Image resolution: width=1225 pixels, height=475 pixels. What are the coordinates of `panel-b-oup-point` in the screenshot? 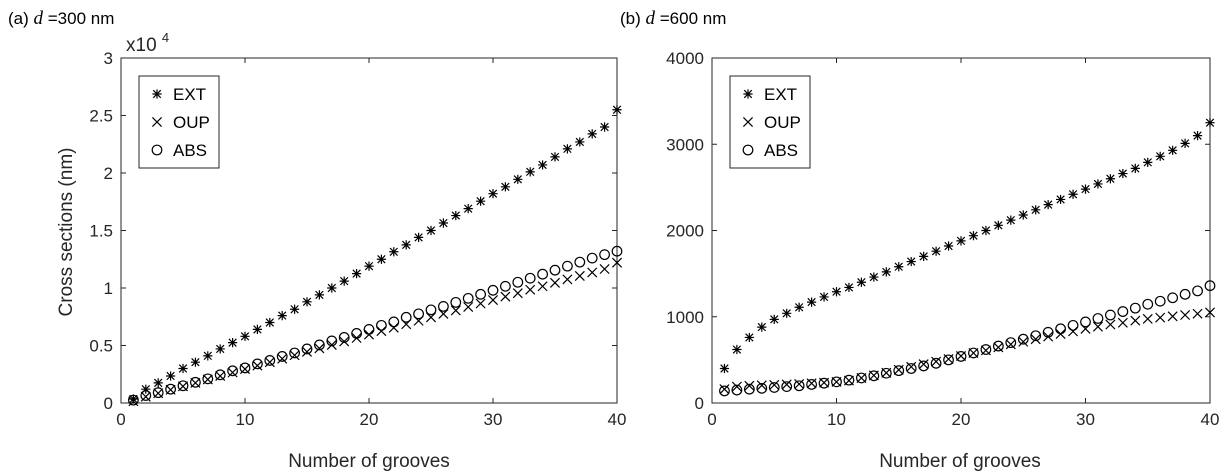 It's located at (1210, 312).